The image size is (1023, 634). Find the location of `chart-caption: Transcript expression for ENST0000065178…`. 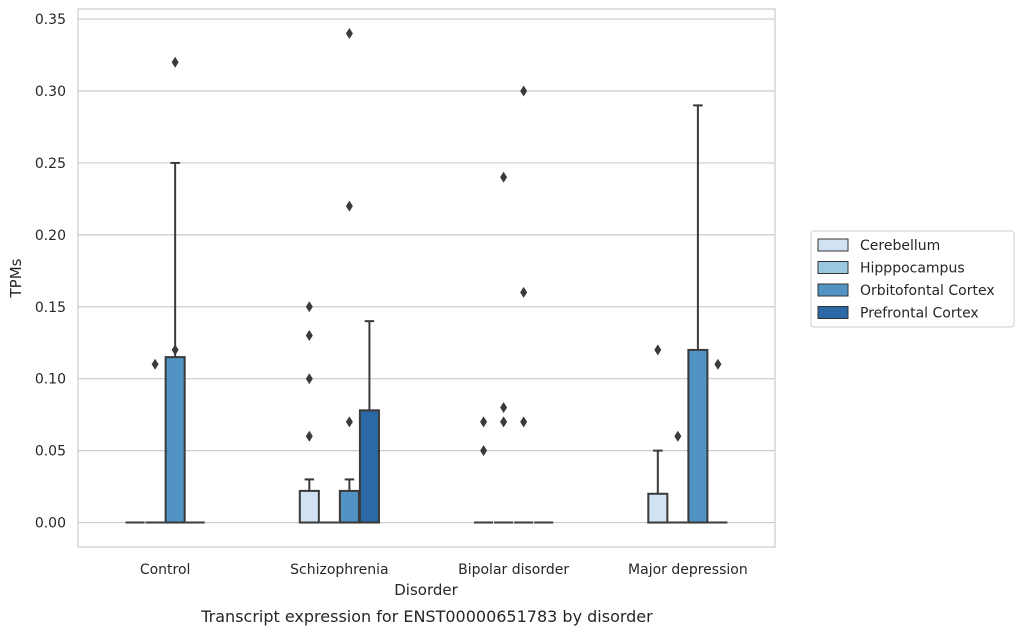

chart-caption: Transcript expression for ENST0000065178… is located at coordinates (426, 616).